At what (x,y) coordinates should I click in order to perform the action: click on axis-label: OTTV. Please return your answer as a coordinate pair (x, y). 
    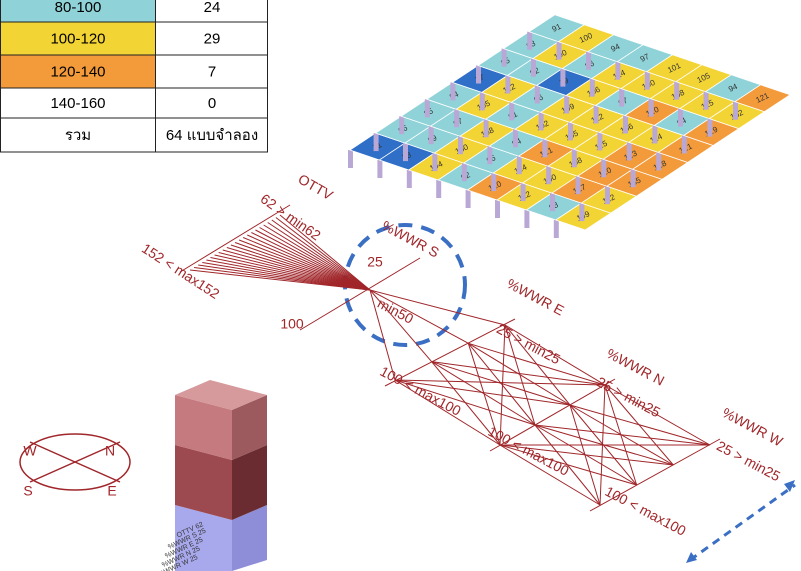
    Looking at the image, I should click on (315, 187).